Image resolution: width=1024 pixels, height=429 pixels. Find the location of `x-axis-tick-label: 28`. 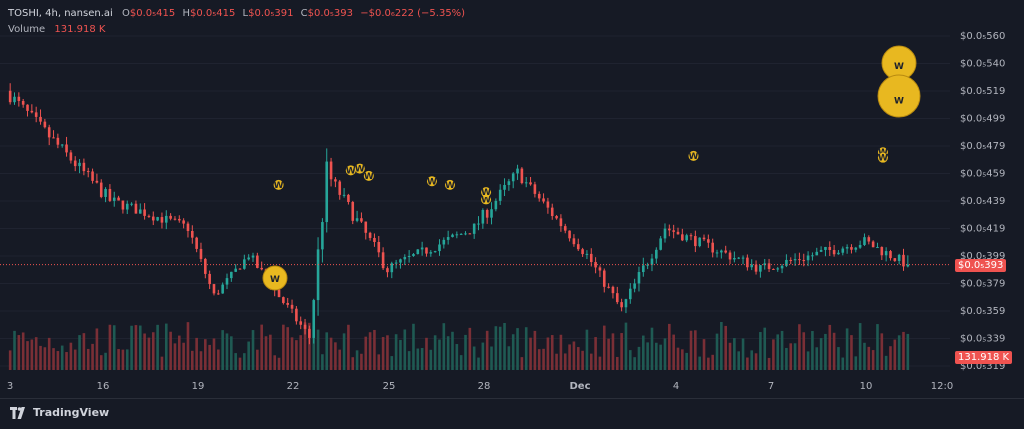

x-axis-tick-label: 28 is located at coordinates (484, 386).